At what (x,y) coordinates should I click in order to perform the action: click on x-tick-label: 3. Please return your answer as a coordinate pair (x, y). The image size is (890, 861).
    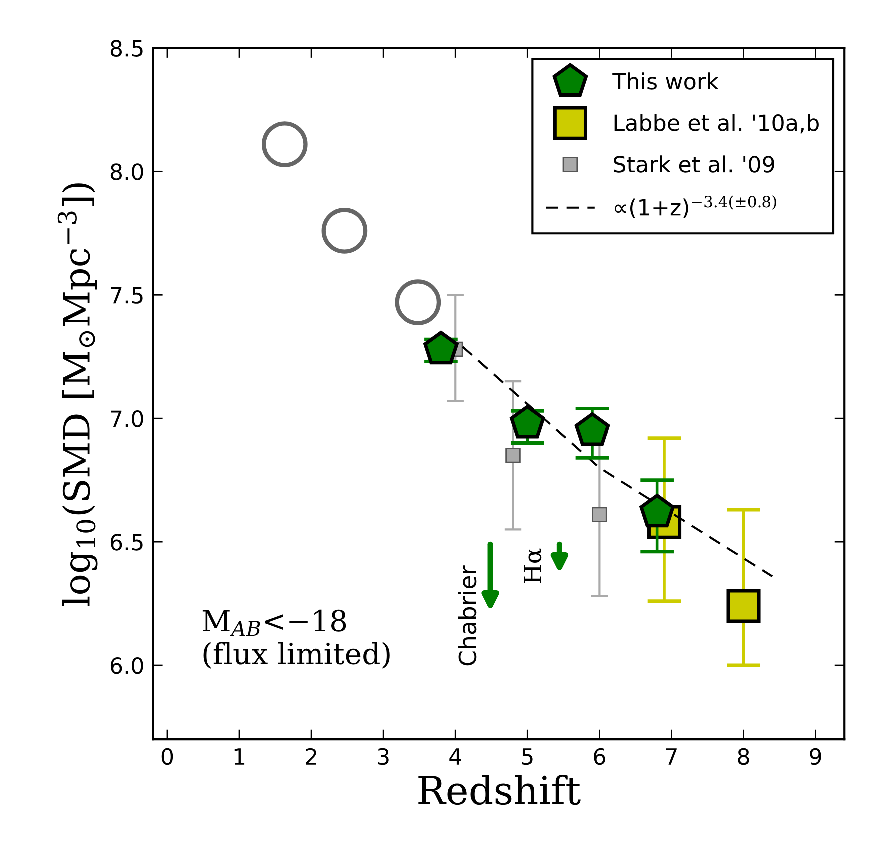
    Looking at the image, I should click on (383, 757).